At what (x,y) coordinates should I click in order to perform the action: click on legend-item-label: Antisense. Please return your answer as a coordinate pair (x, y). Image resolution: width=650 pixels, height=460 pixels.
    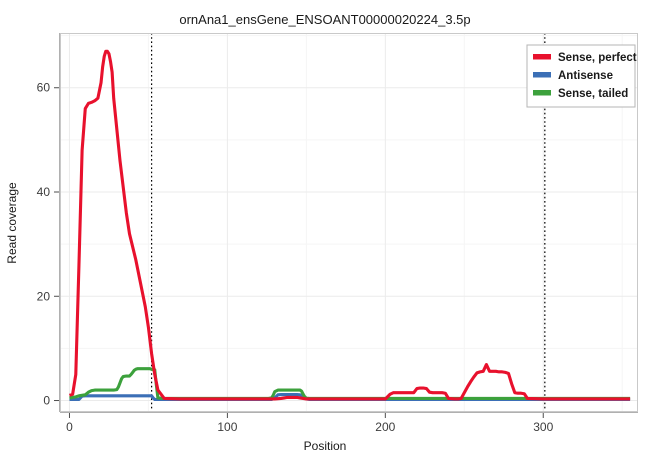
    Looking at the image, I should click on (585, 76).